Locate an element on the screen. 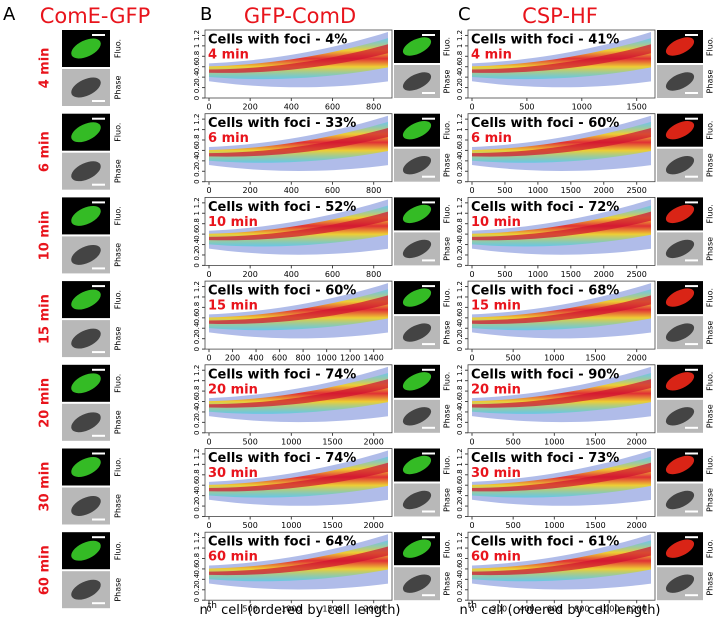 The height and width of the screenshot is (633, 714). time-label: 10 min is located at coordinates (45, 235).